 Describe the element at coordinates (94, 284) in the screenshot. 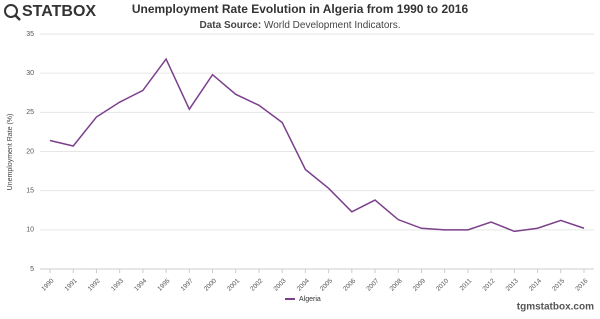

I see `x-tick-label: 1992` at that location.